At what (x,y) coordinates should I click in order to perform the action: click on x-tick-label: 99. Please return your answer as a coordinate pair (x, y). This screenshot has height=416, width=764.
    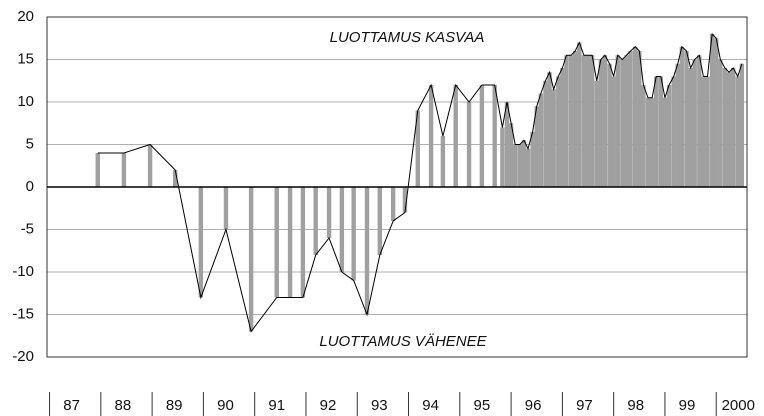
    Looking at the image, I should click on (687, 405).